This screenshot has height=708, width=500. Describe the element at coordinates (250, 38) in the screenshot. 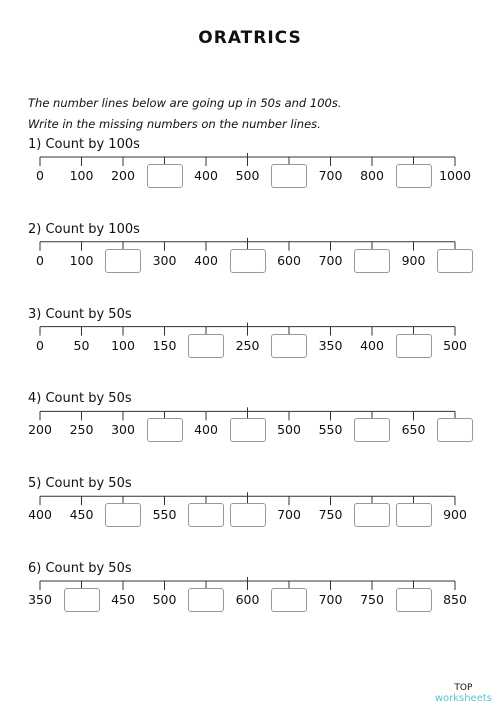

I see `logo: ORATRICS` at that location.